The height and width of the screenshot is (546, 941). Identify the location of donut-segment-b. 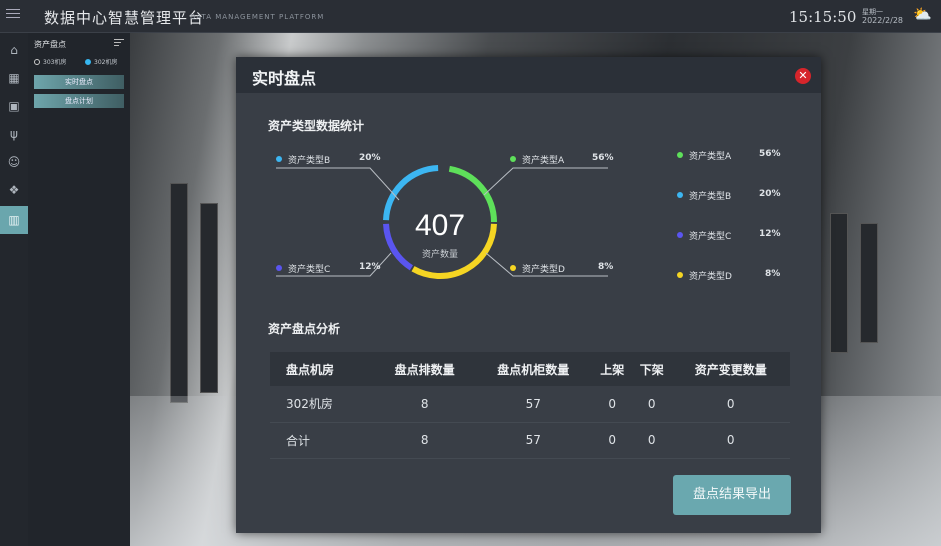
(411, 193).